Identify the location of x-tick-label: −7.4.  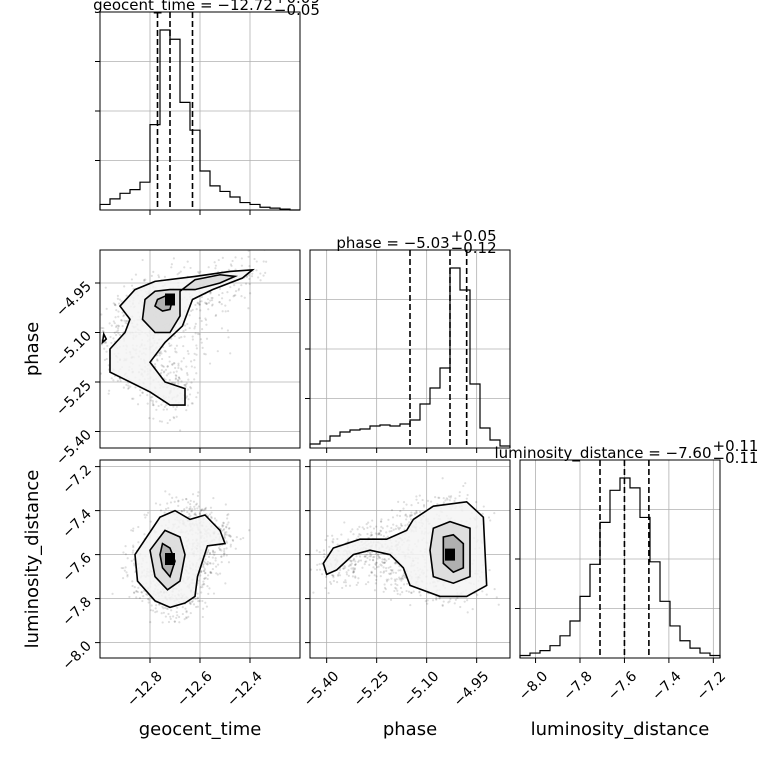
(666, 685).